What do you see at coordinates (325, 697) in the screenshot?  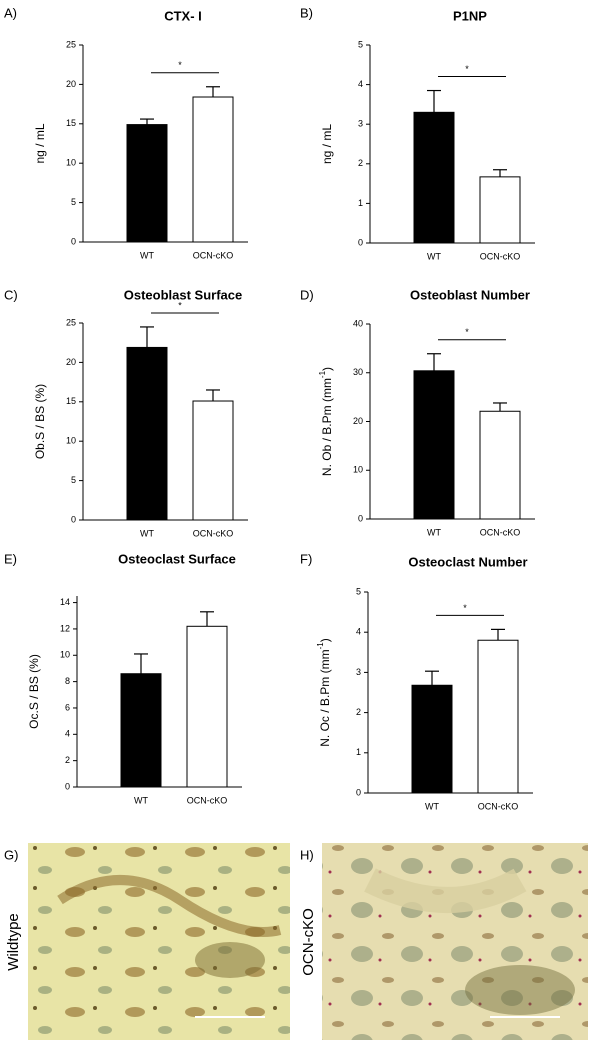 I see `y-axis-label-text: N. Oc / B.Pm (mm` at bounding box center [325, 697].